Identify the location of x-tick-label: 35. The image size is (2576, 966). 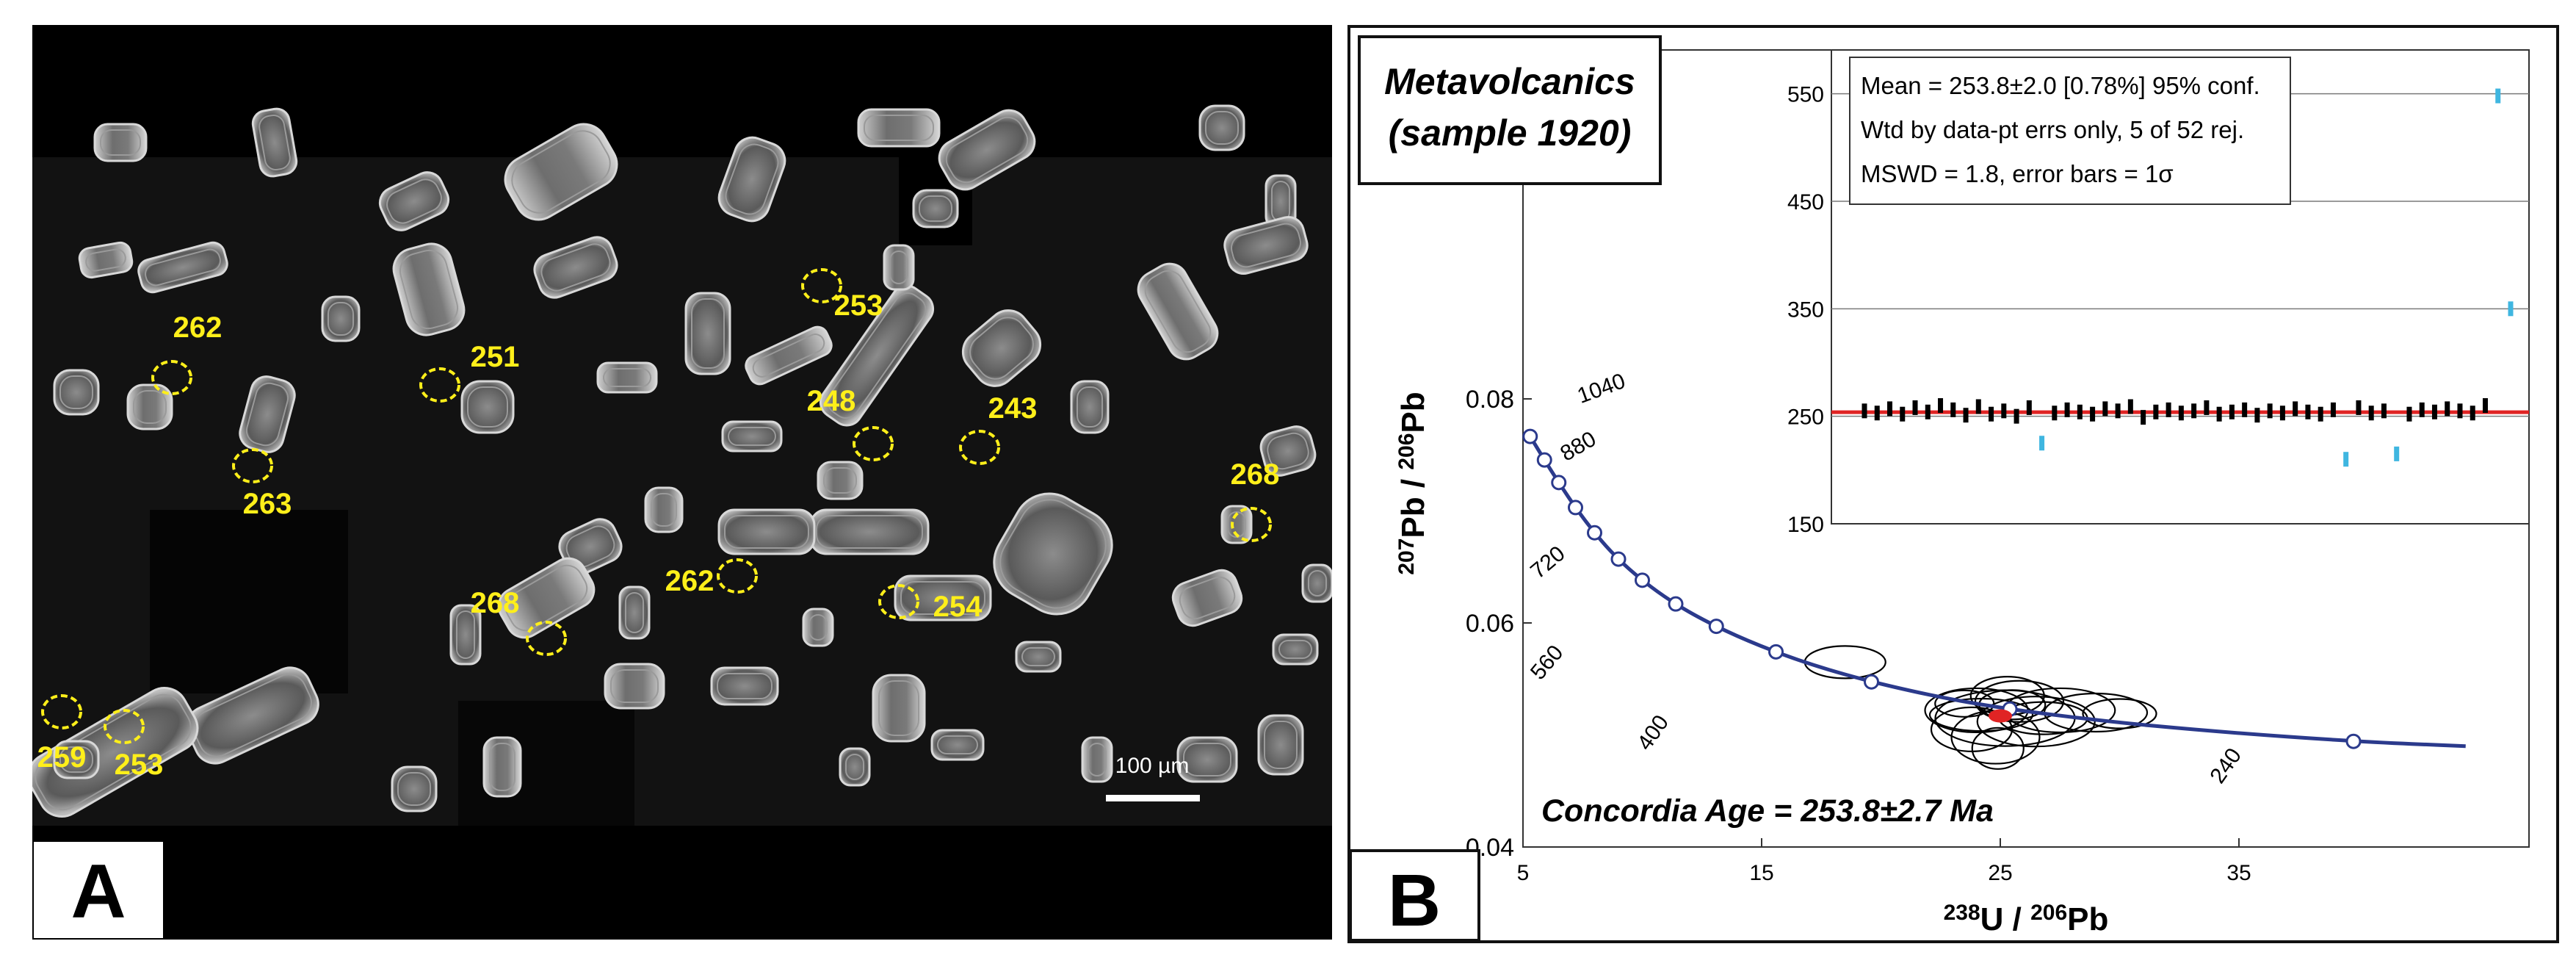
(2238, 873).